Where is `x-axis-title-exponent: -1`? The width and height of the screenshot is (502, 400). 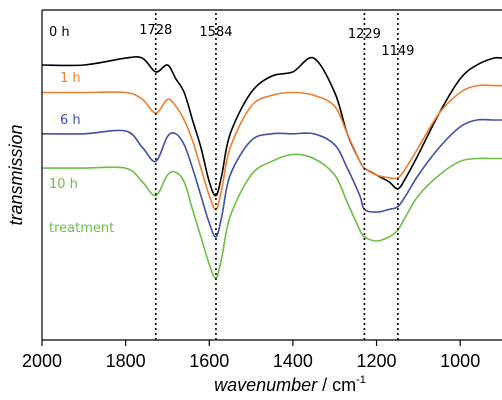 x-axis-title-exponent: -1 is located at coordinates (361, 380).